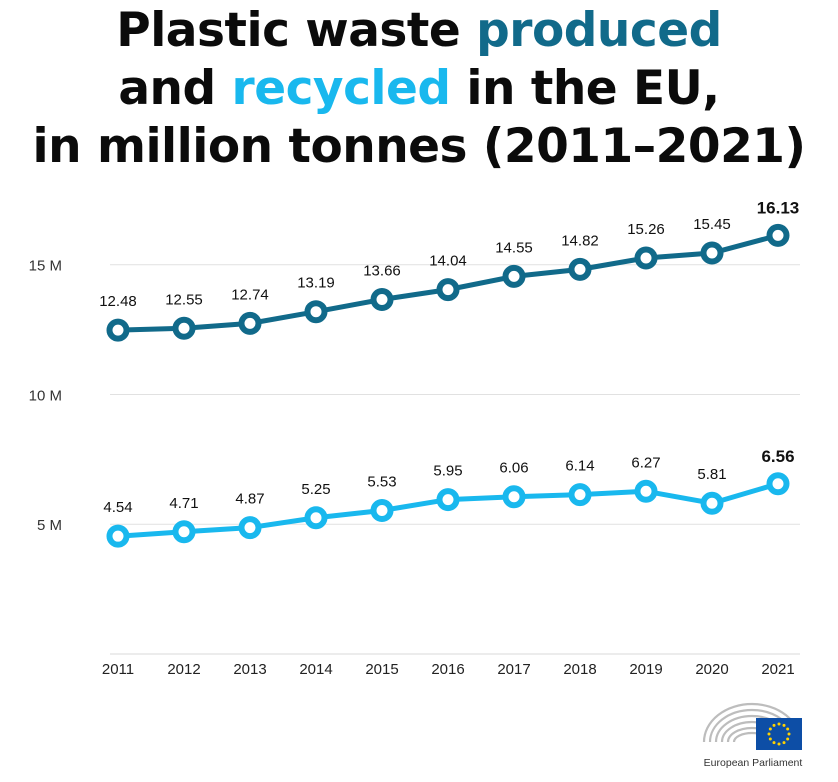 This screenshot has width=838, height=782. I want to click on data-label-produced: 14.82, so click(580, 240).